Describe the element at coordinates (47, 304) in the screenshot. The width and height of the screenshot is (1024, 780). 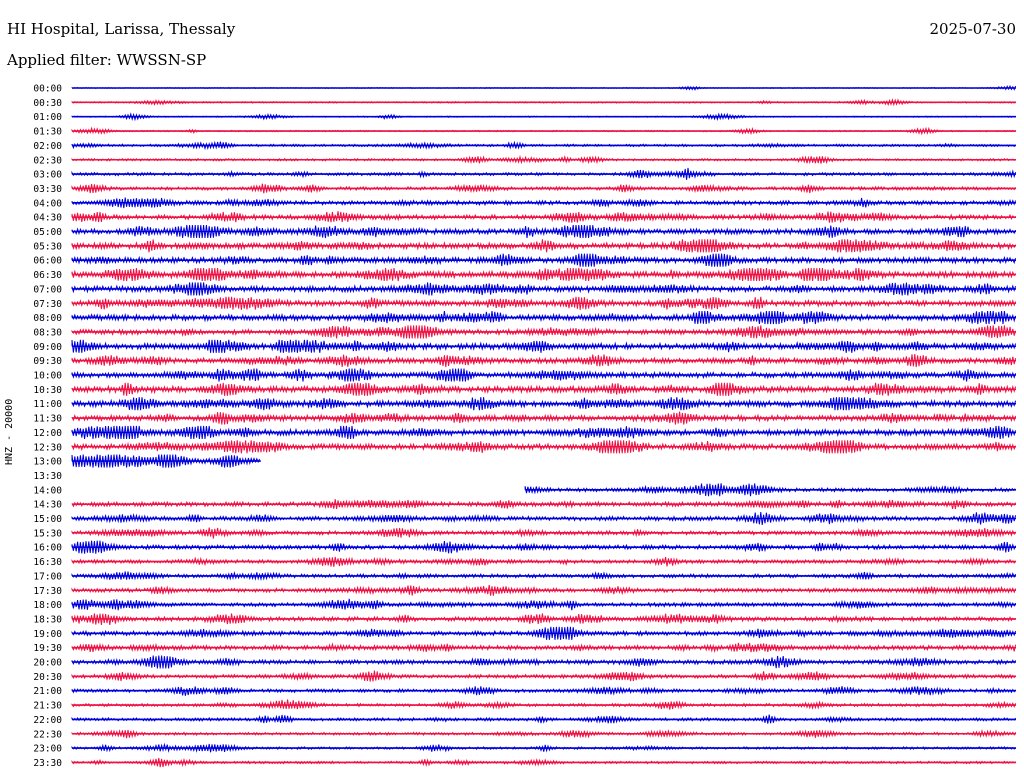
I see `time-label: 07:30` at that location.